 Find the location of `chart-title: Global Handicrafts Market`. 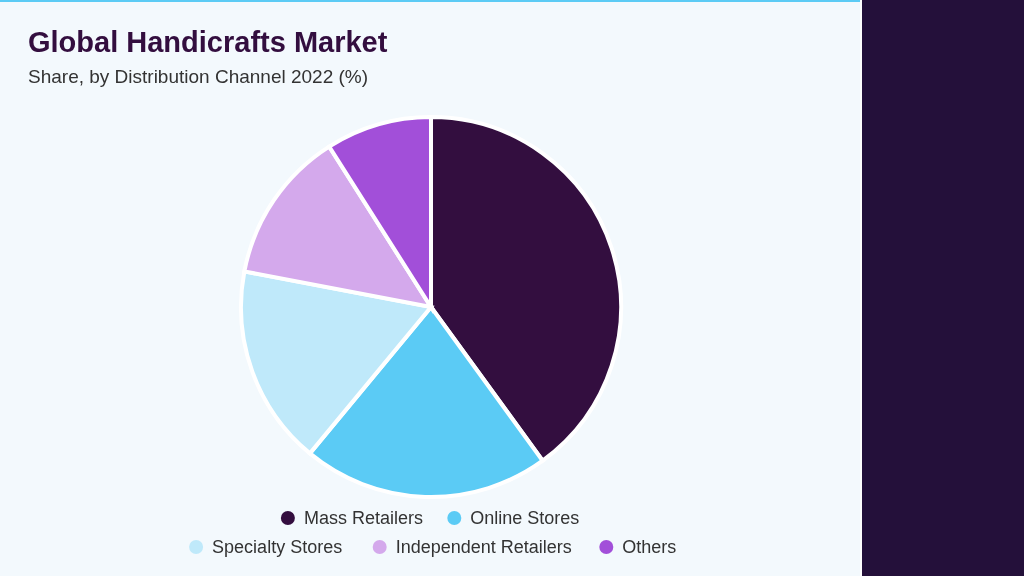

chart-title: Global Handicrafts Market is located at coordinates (208, 42).